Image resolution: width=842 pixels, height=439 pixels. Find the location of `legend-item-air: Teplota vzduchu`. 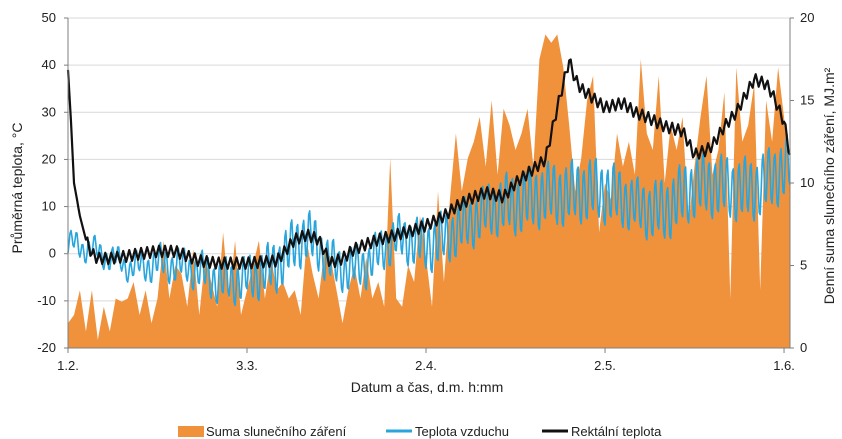

legend-item-air: Teplota vzduchu is located at coordinates (447, 431).